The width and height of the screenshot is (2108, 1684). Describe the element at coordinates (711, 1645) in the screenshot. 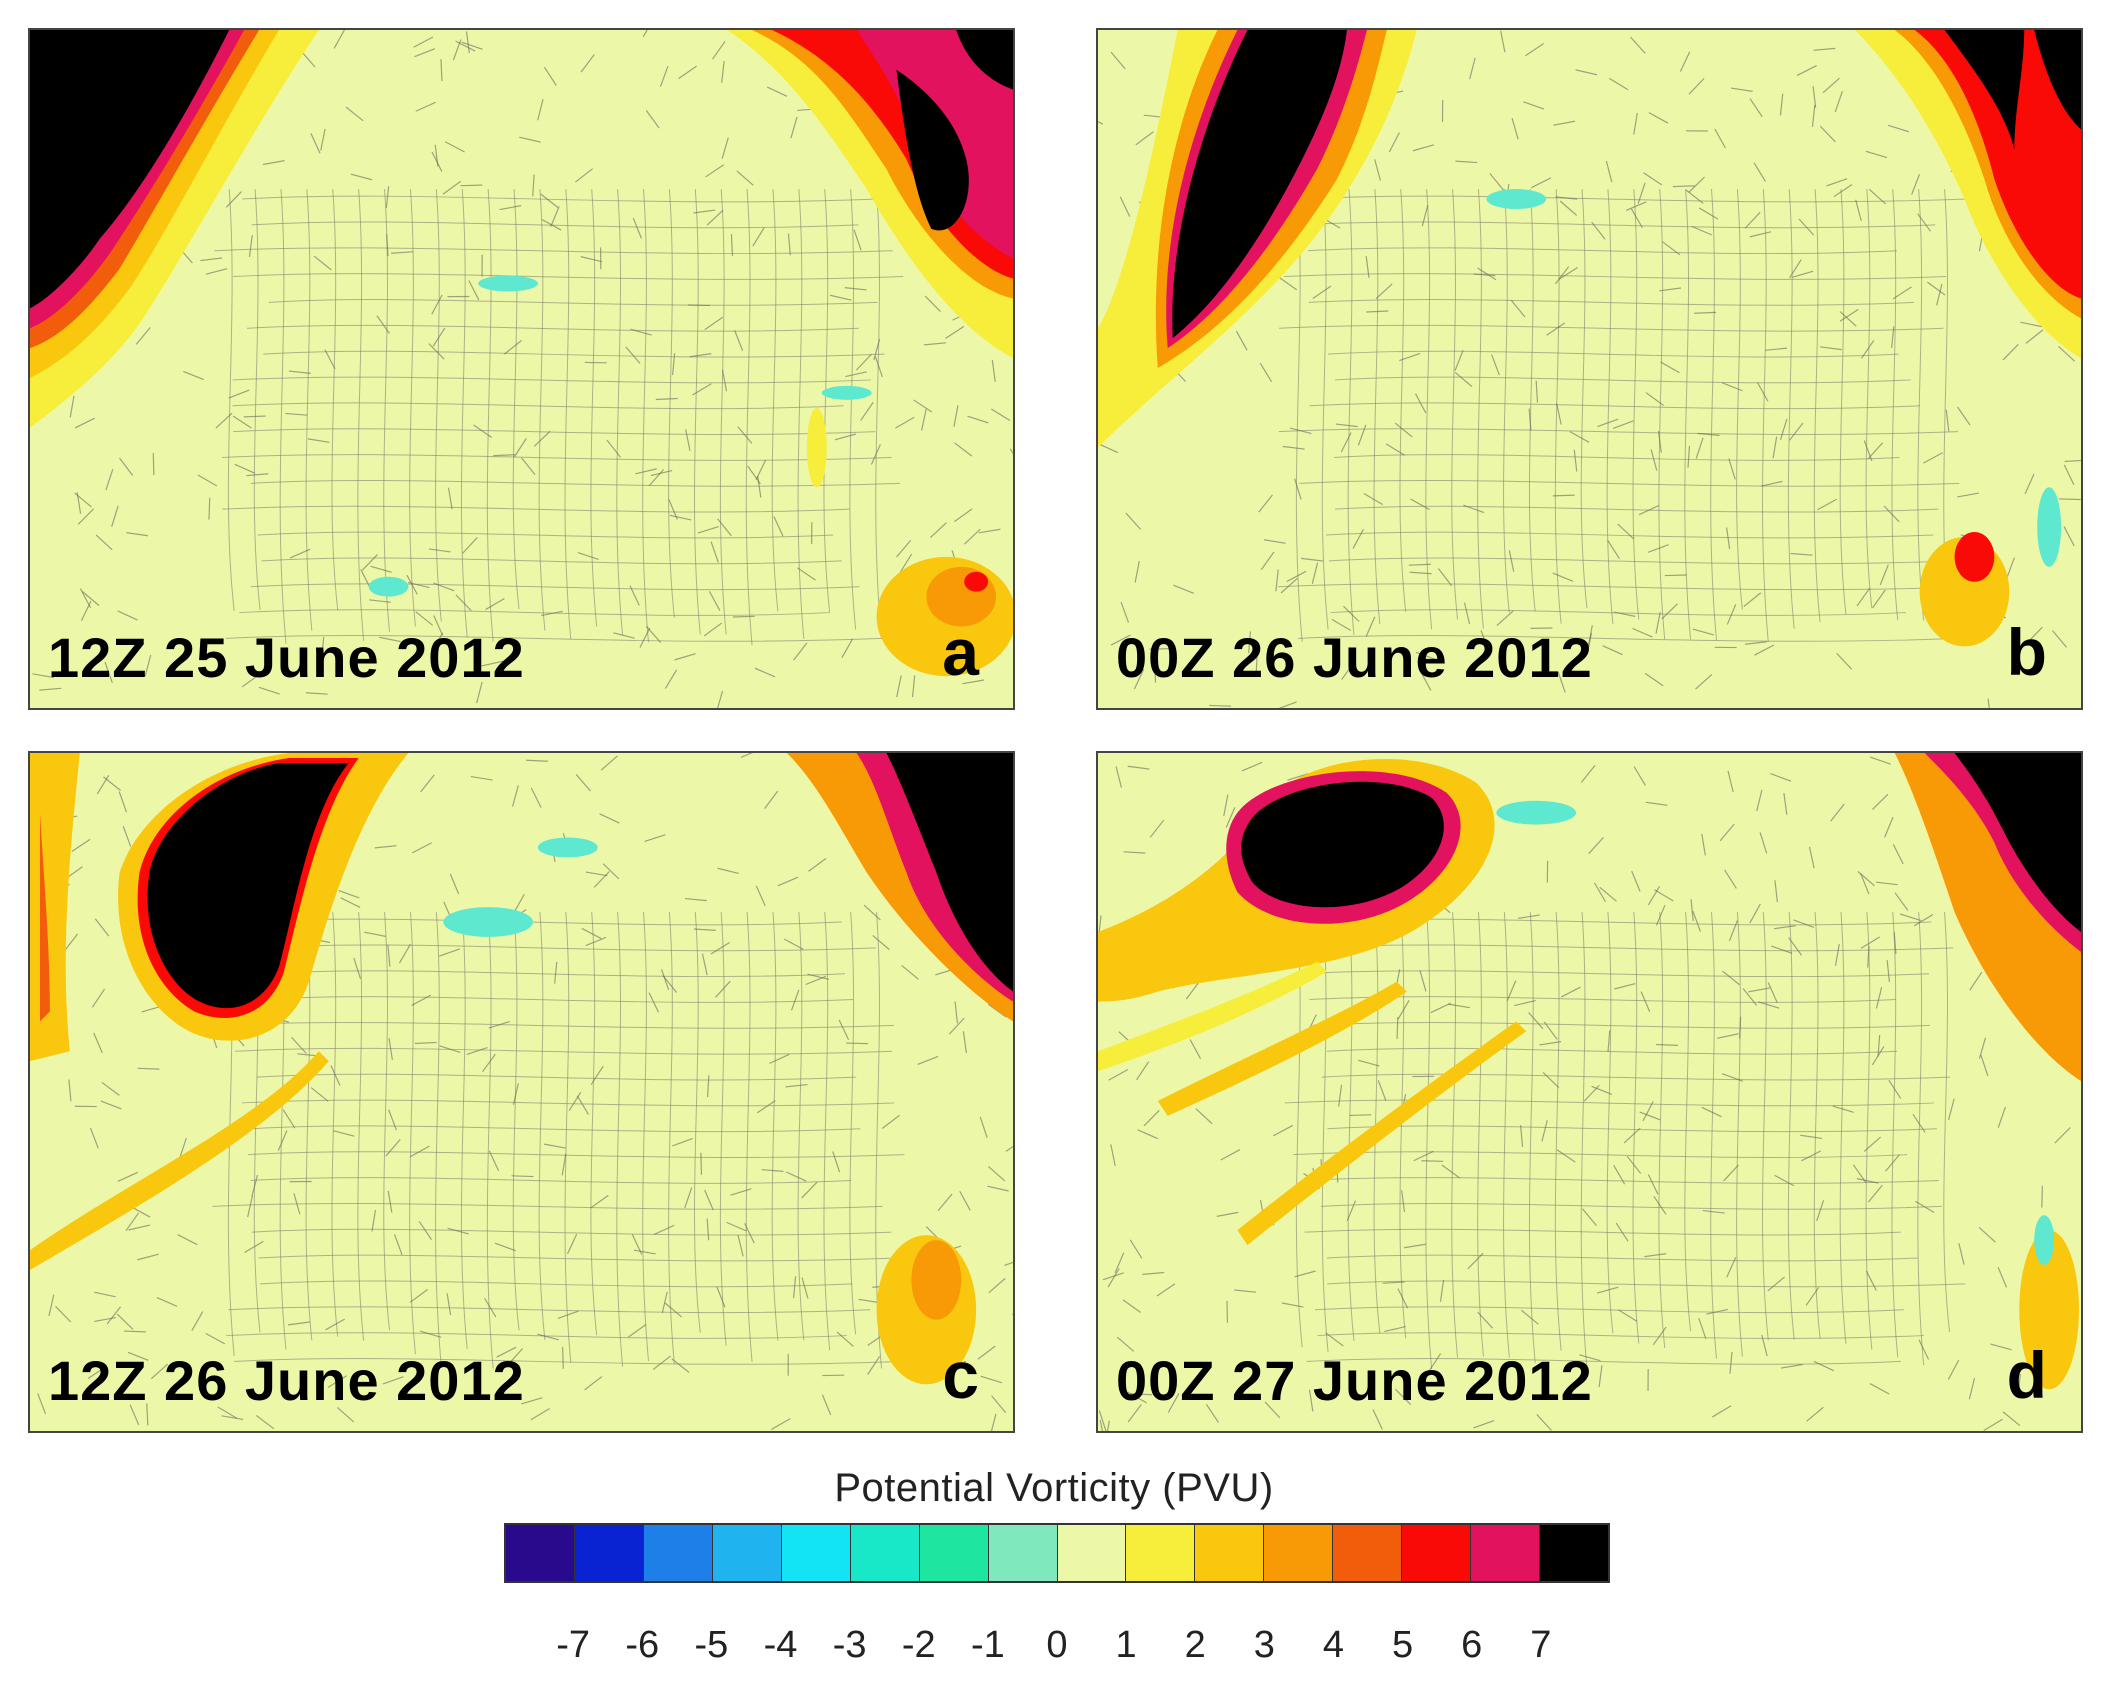

I see `colorbar-tick-label: -5` at that location.